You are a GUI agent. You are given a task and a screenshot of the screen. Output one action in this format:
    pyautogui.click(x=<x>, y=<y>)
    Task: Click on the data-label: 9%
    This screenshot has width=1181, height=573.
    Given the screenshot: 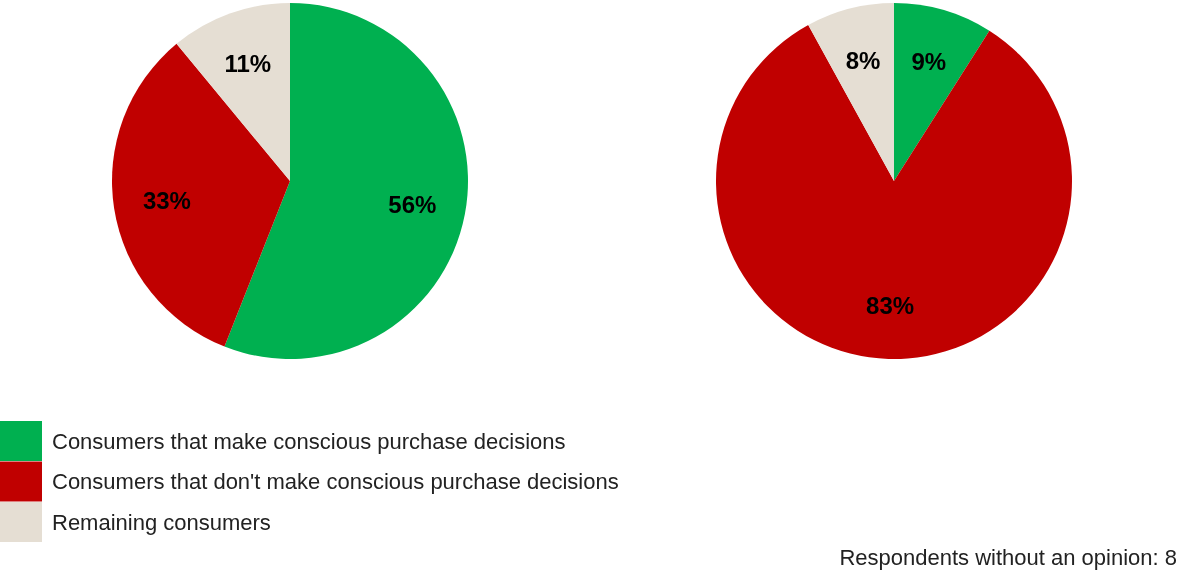 What is the action you would take?
    pyautogui.click(x=929, y=61)
    